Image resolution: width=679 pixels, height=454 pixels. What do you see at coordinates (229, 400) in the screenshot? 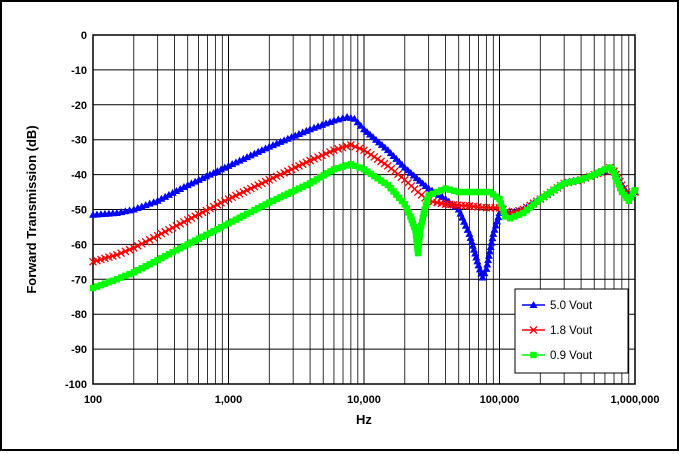
I see `x-tick-label: 1,000` at bounding box center [229, 400].